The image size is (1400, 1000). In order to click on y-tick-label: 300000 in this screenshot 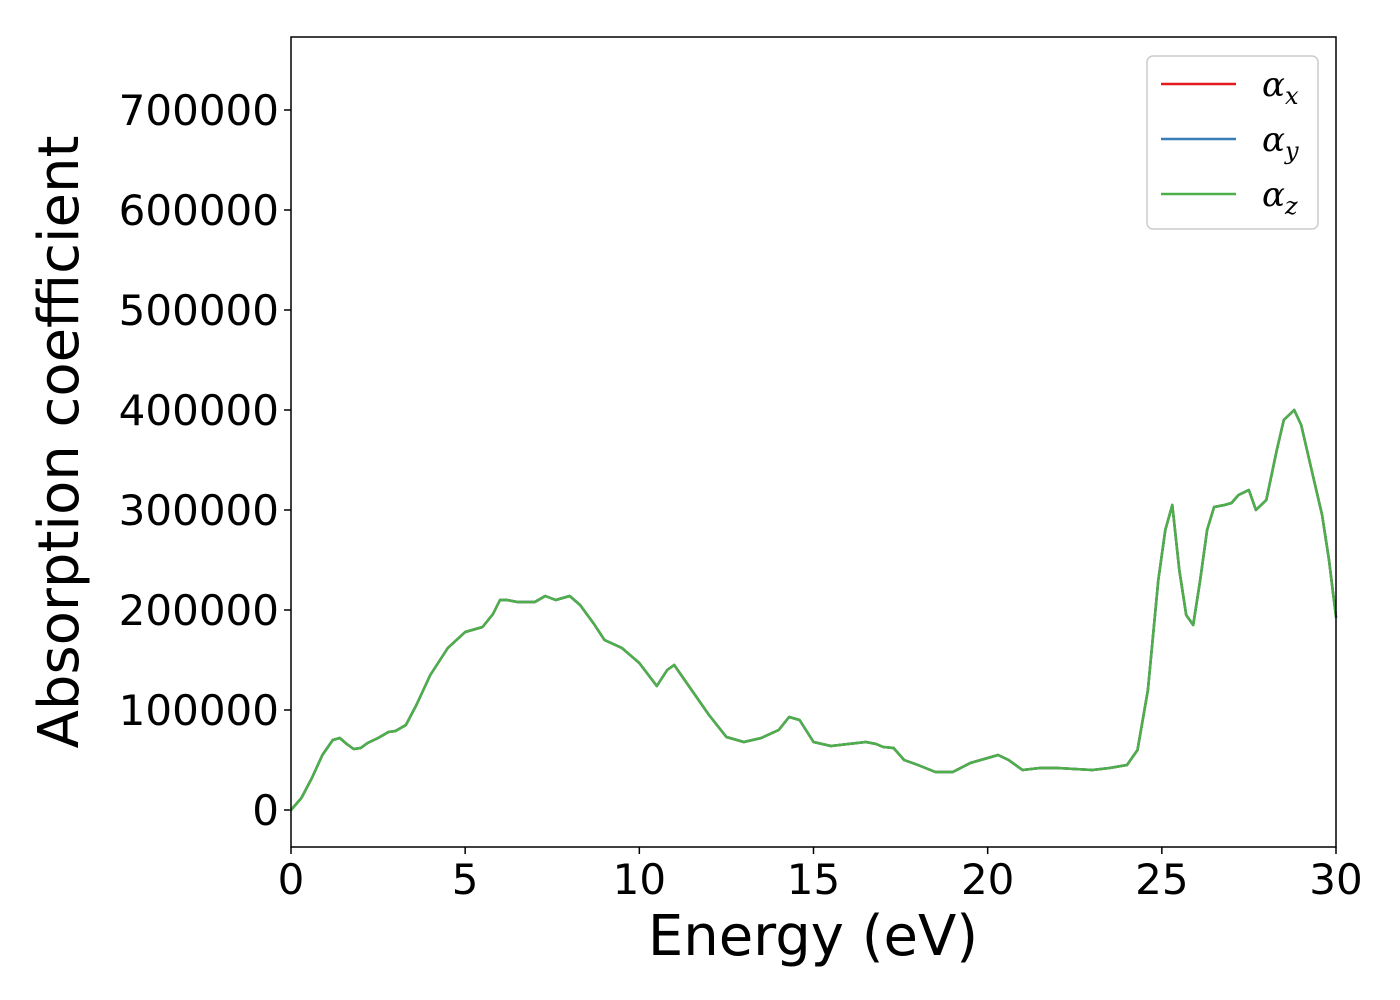, I will do `click(199, 510)`.